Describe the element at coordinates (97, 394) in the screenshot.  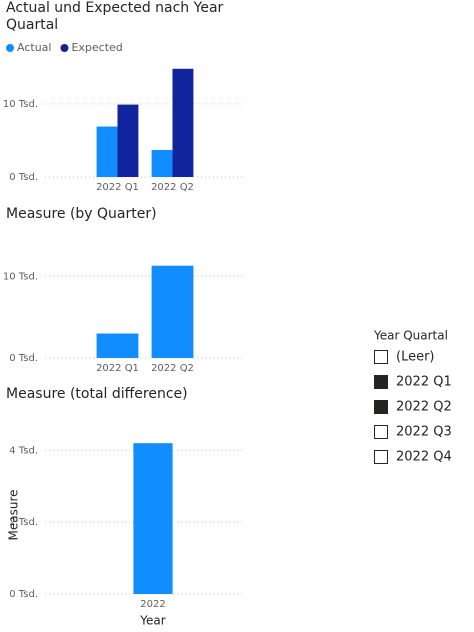
I see `chart-title: Measure (total difference)` at that location.